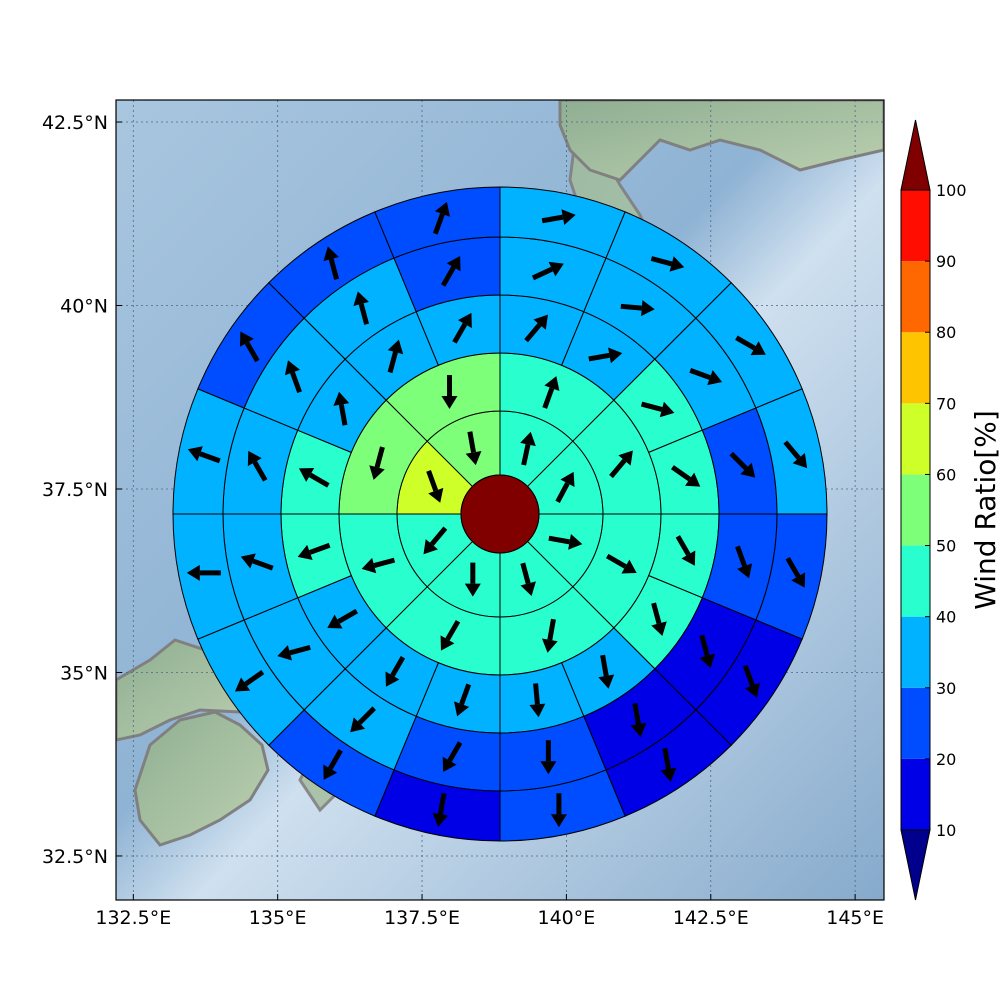  Describe the element at coordinates (950, 510) in the screenshot. I see `colorbar: 10 20 30 40 50 60 70 80 90 100 Wind Ratio[%]` at that location.